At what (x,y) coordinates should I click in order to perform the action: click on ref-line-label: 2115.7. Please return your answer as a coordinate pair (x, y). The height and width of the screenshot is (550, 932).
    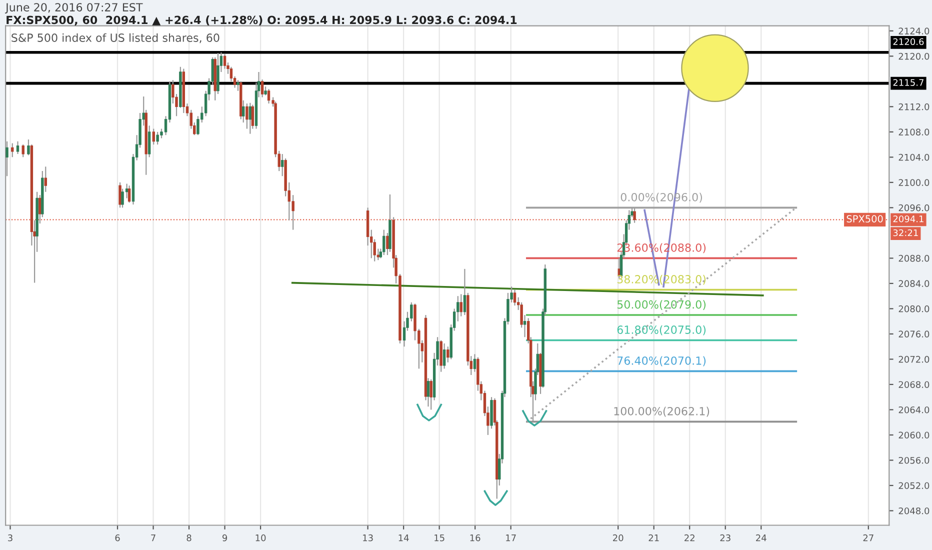
    Looking at the image, I should click on (908, 82).